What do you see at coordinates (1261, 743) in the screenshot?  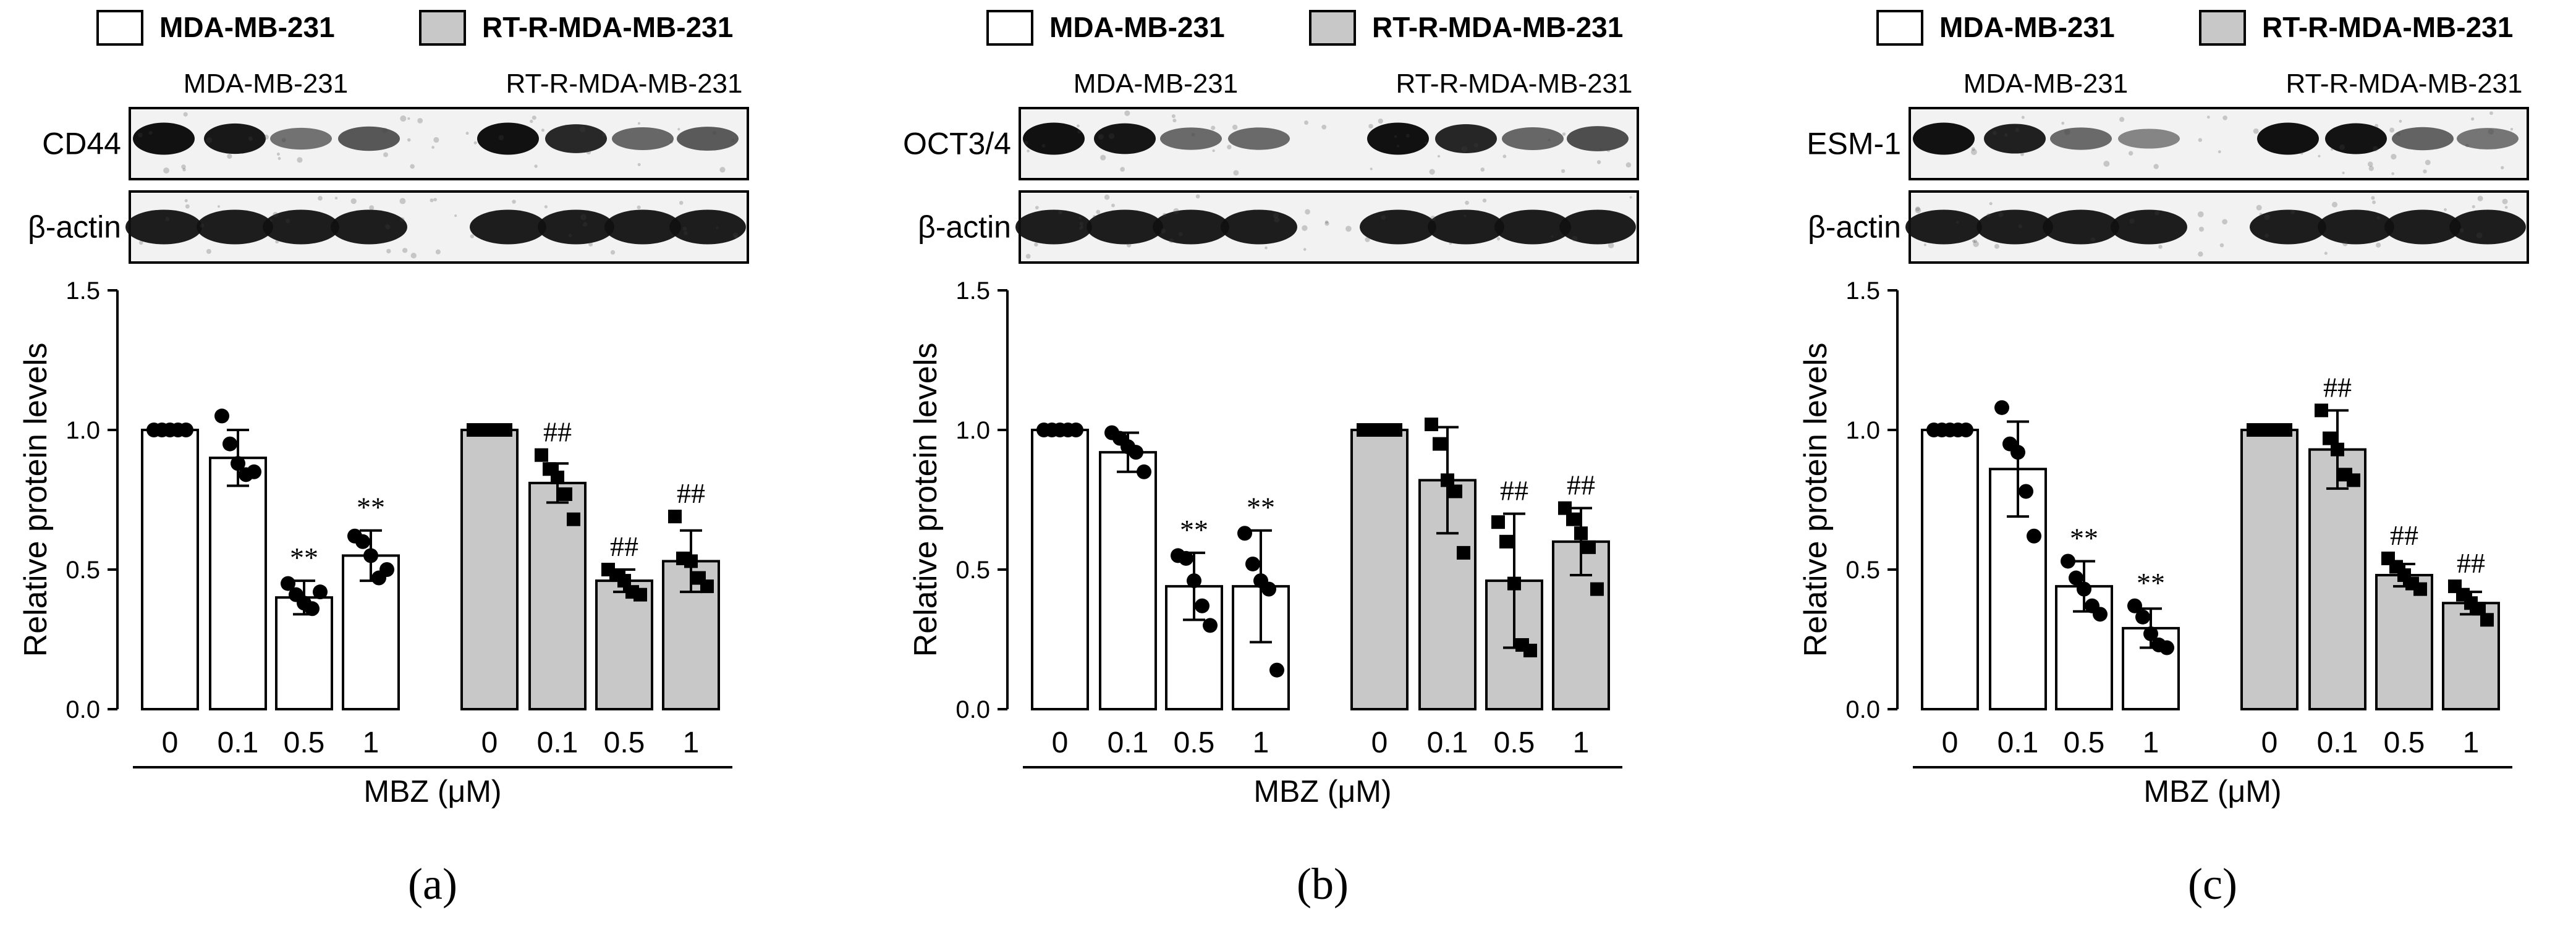 I see `x-tick-label: 1` at bounding box center [1261, 743].